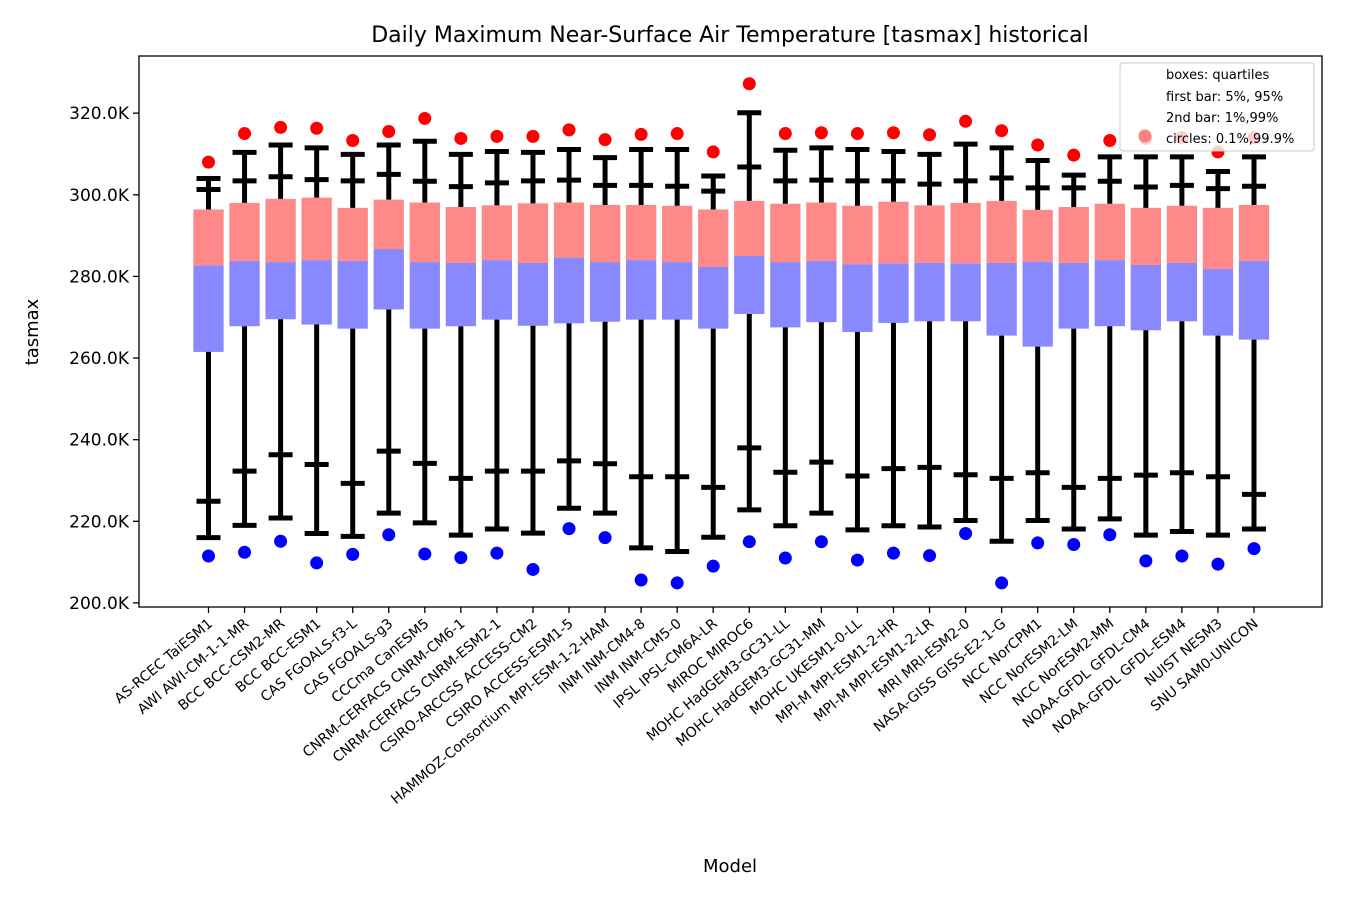  Describe the element at coordinates (1230, 139) in the screenshot. I see `legend-entry-circles: circles: 0.1%,99.9%` at that location.